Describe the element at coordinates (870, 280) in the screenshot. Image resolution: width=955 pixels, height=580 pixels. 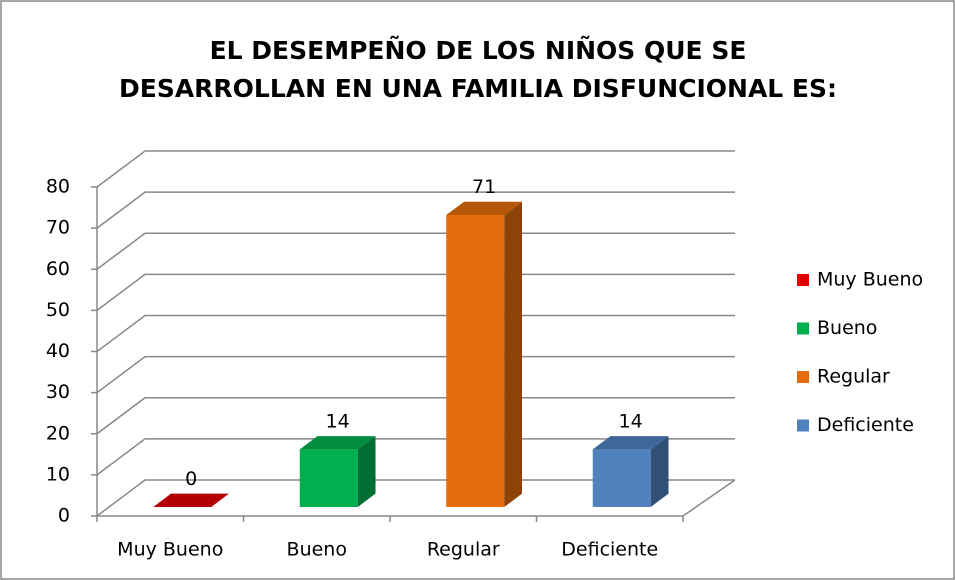
I see `legend-label: Muy Bueno` at that location.